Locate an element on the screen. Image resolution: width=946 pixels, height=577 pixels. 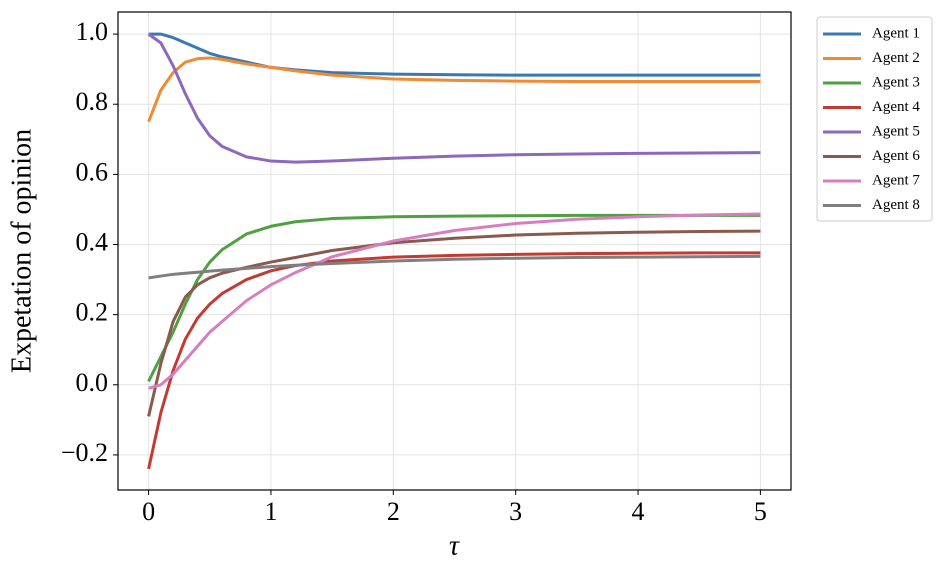
y-tick-label: 0.2 is located at coordinates (92, 312).